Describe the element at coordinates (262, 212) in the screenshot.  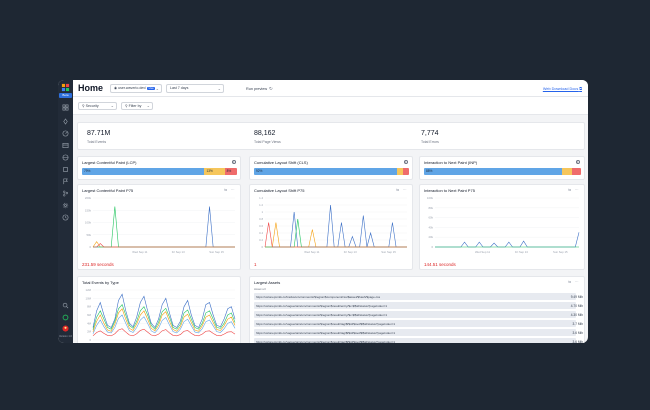
I see `y-tick-label: 1` at that location.